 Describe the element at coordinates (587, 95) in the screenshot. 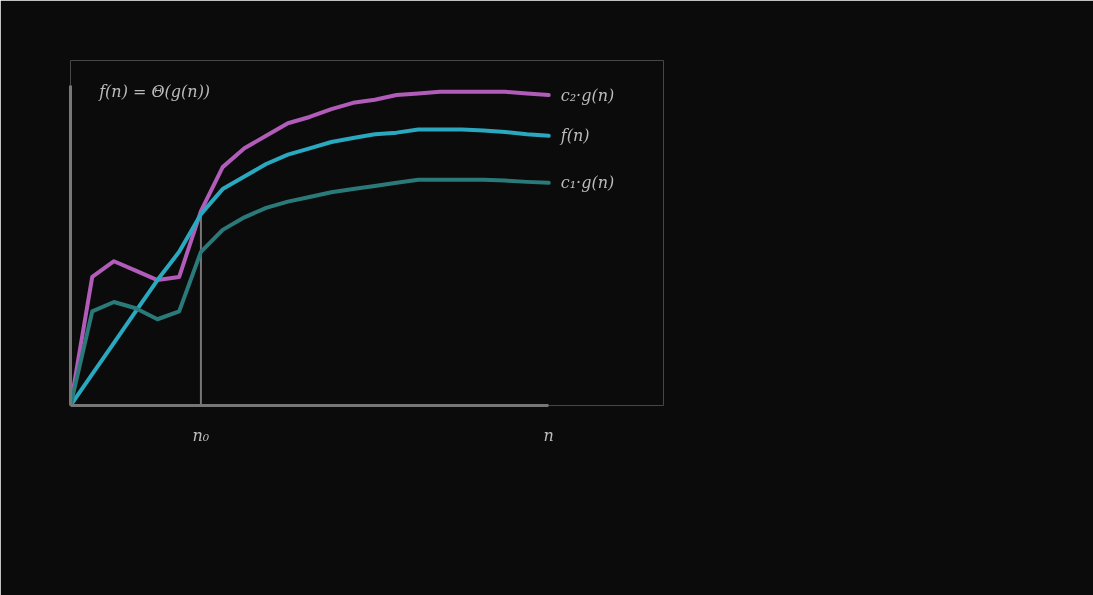

I see `series-label: c₂·g(n)` at that location.